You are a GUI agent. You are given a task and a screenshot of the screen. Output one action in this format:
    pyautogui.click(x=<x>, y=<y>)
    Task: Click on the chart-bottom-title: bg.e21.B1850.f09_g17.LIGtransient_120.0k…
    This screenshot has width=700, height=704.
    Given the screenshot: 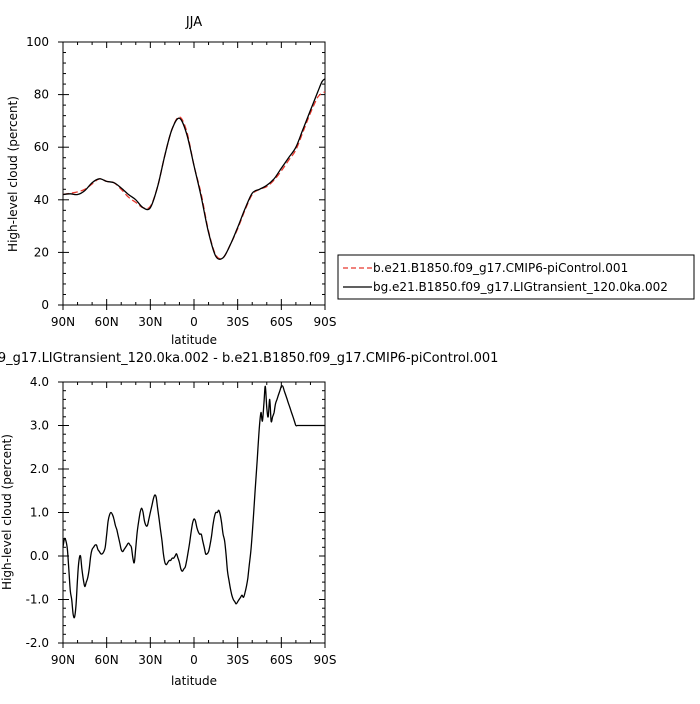 What is the action you would take?
    pyautogui.click(x=249, y=358)
    